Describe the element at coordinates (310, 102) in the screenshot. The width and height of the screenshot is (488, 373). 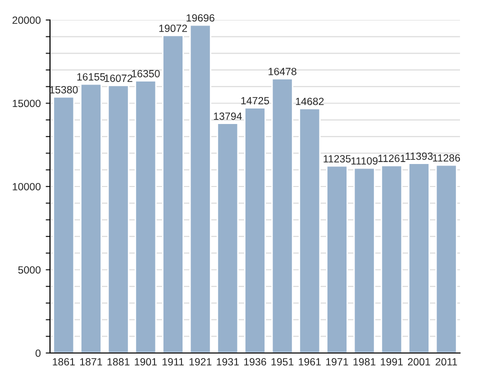
I see `data-label: 14682` at that location.